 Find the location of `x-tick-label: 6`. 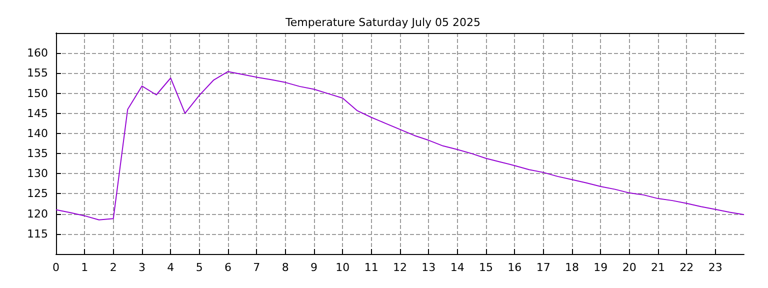

x-tick-label: 6 is located at coordinates (228, 267).